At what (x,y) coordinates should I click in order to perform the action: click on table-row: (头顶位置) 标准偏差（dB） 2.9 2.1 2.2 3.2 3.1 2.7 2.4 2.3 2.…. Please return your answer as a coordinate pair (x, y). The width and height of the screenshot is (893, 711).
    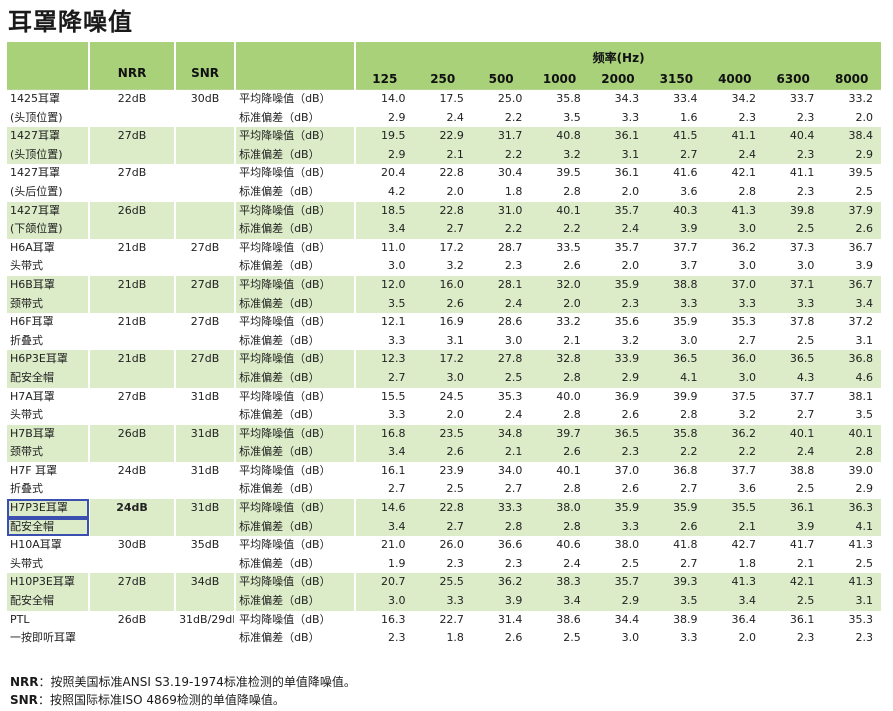
    Looking at the image, I should click on (444, 155).